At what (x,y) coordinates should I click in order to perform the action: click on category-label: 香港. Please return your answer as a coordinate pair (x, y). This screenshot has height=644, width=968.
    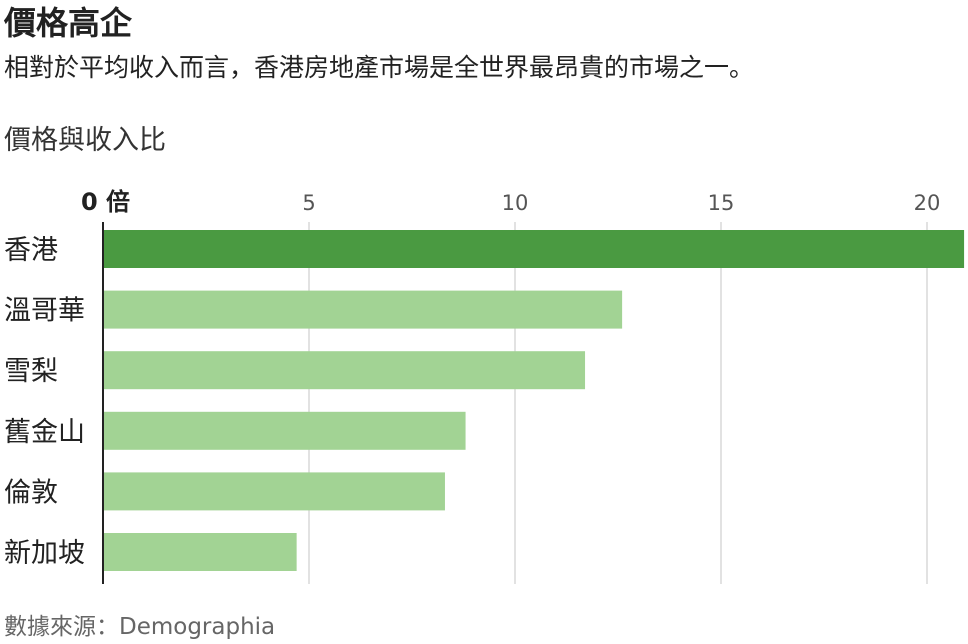
    Looking at the image, I should click on (31, 250).